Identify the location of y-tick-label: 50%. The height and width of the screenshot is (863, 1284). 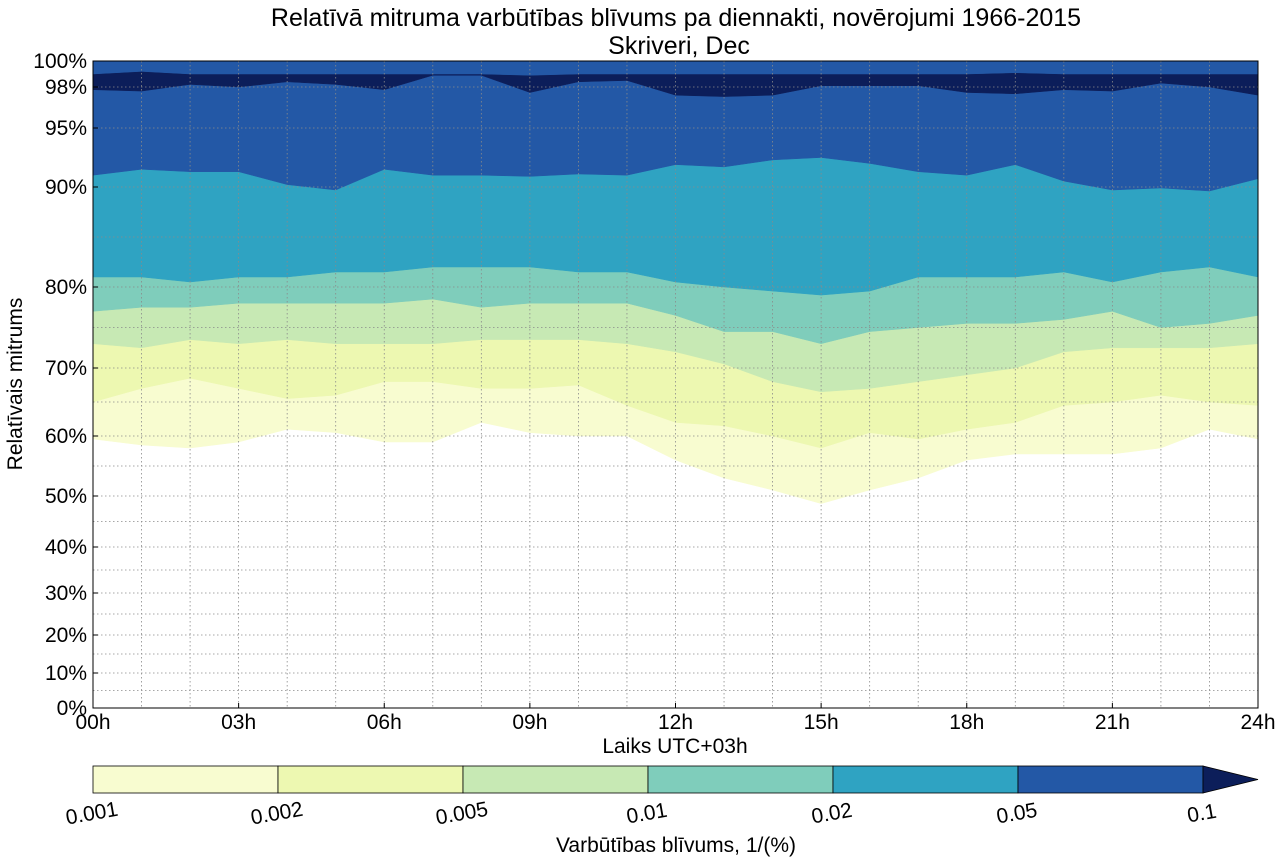
(66, 496).